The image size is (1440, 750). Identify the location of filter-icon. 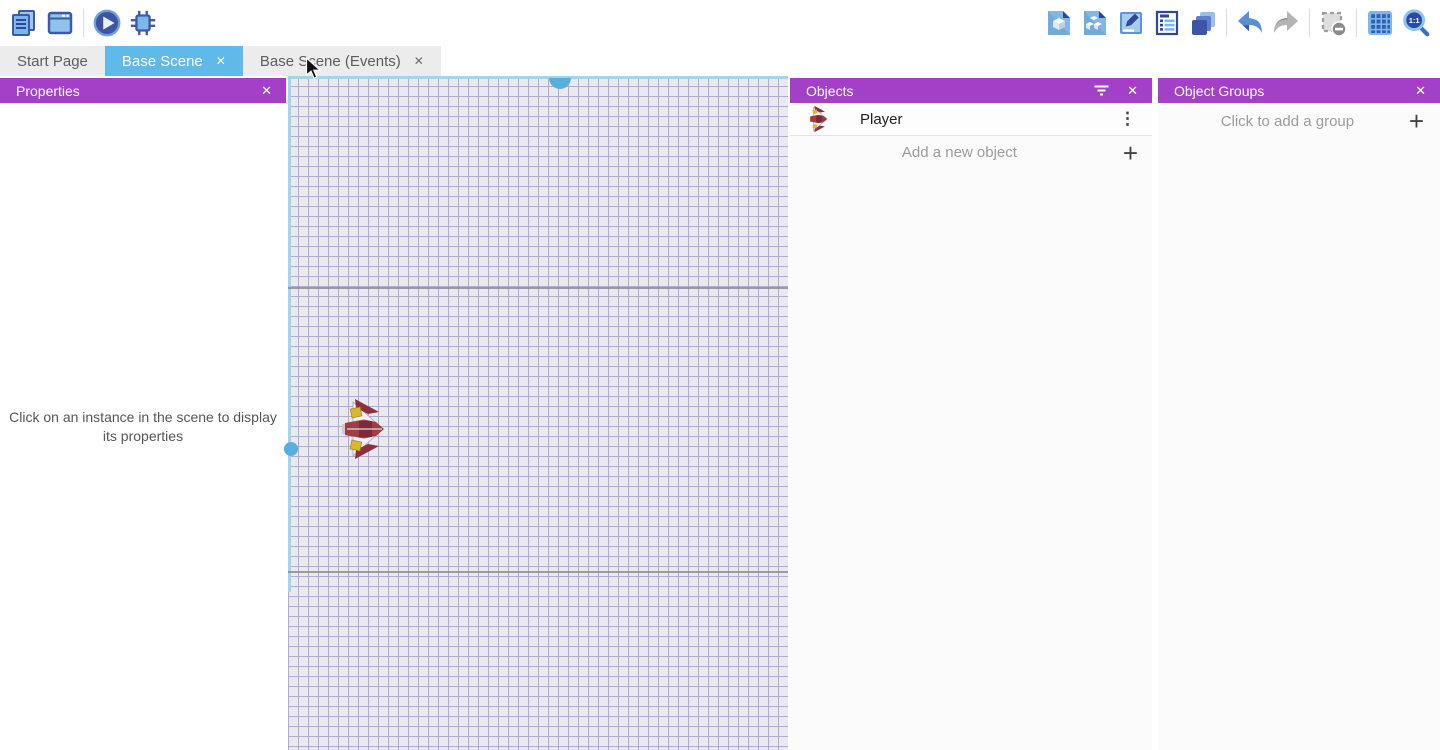
(1101, 90).